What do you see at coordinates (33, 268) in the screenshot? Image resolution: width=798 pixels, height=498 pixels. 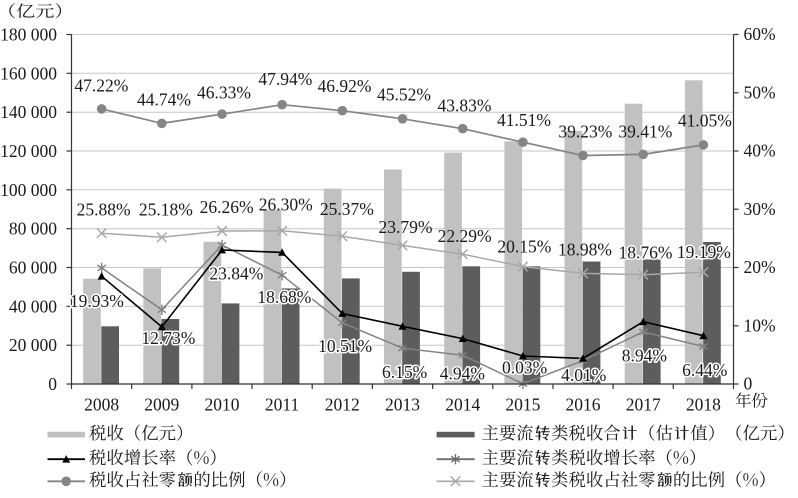 I see `svg-text: 60 000` at bounding box center [33, 268].